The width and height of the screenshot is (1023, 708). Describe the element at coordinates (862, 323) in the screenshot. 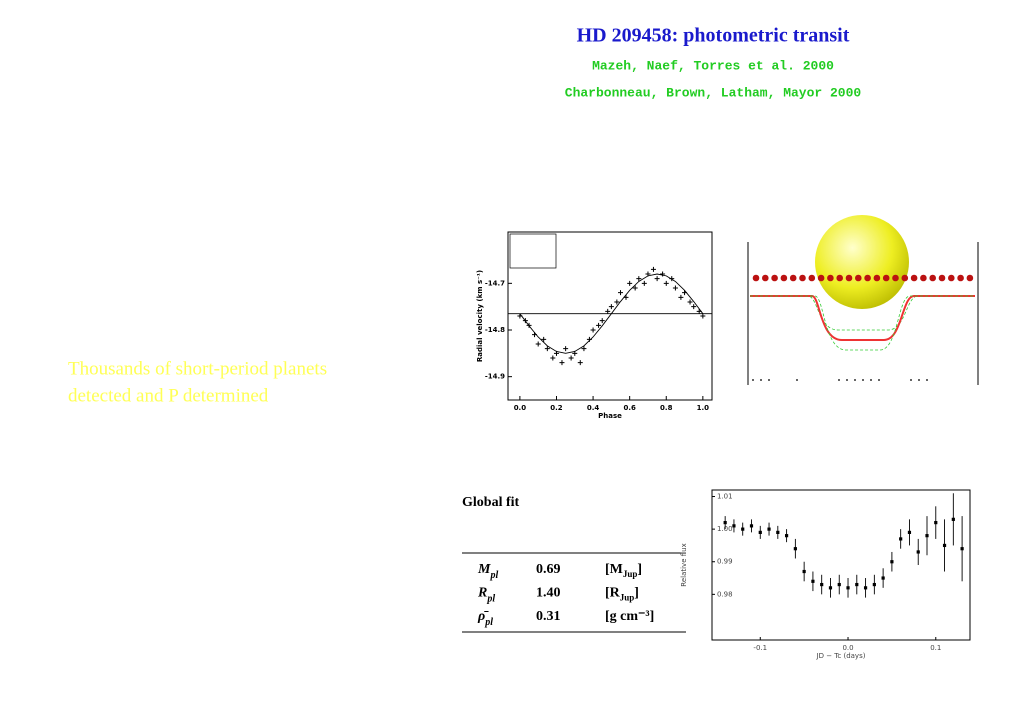

I see `model-curve` at that location.